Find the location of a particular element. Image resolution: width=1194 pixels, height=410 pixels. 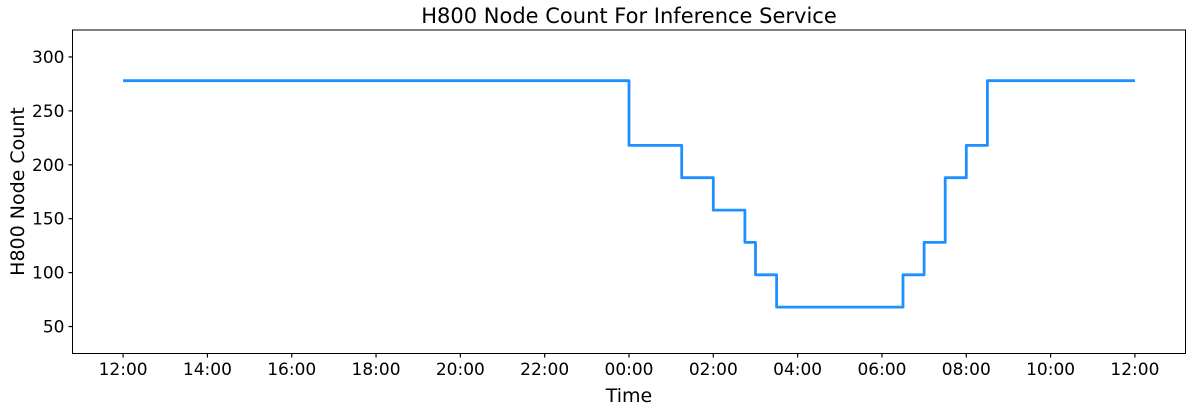

x-tick-label: 22:00 is located at coordinates (544, 370).